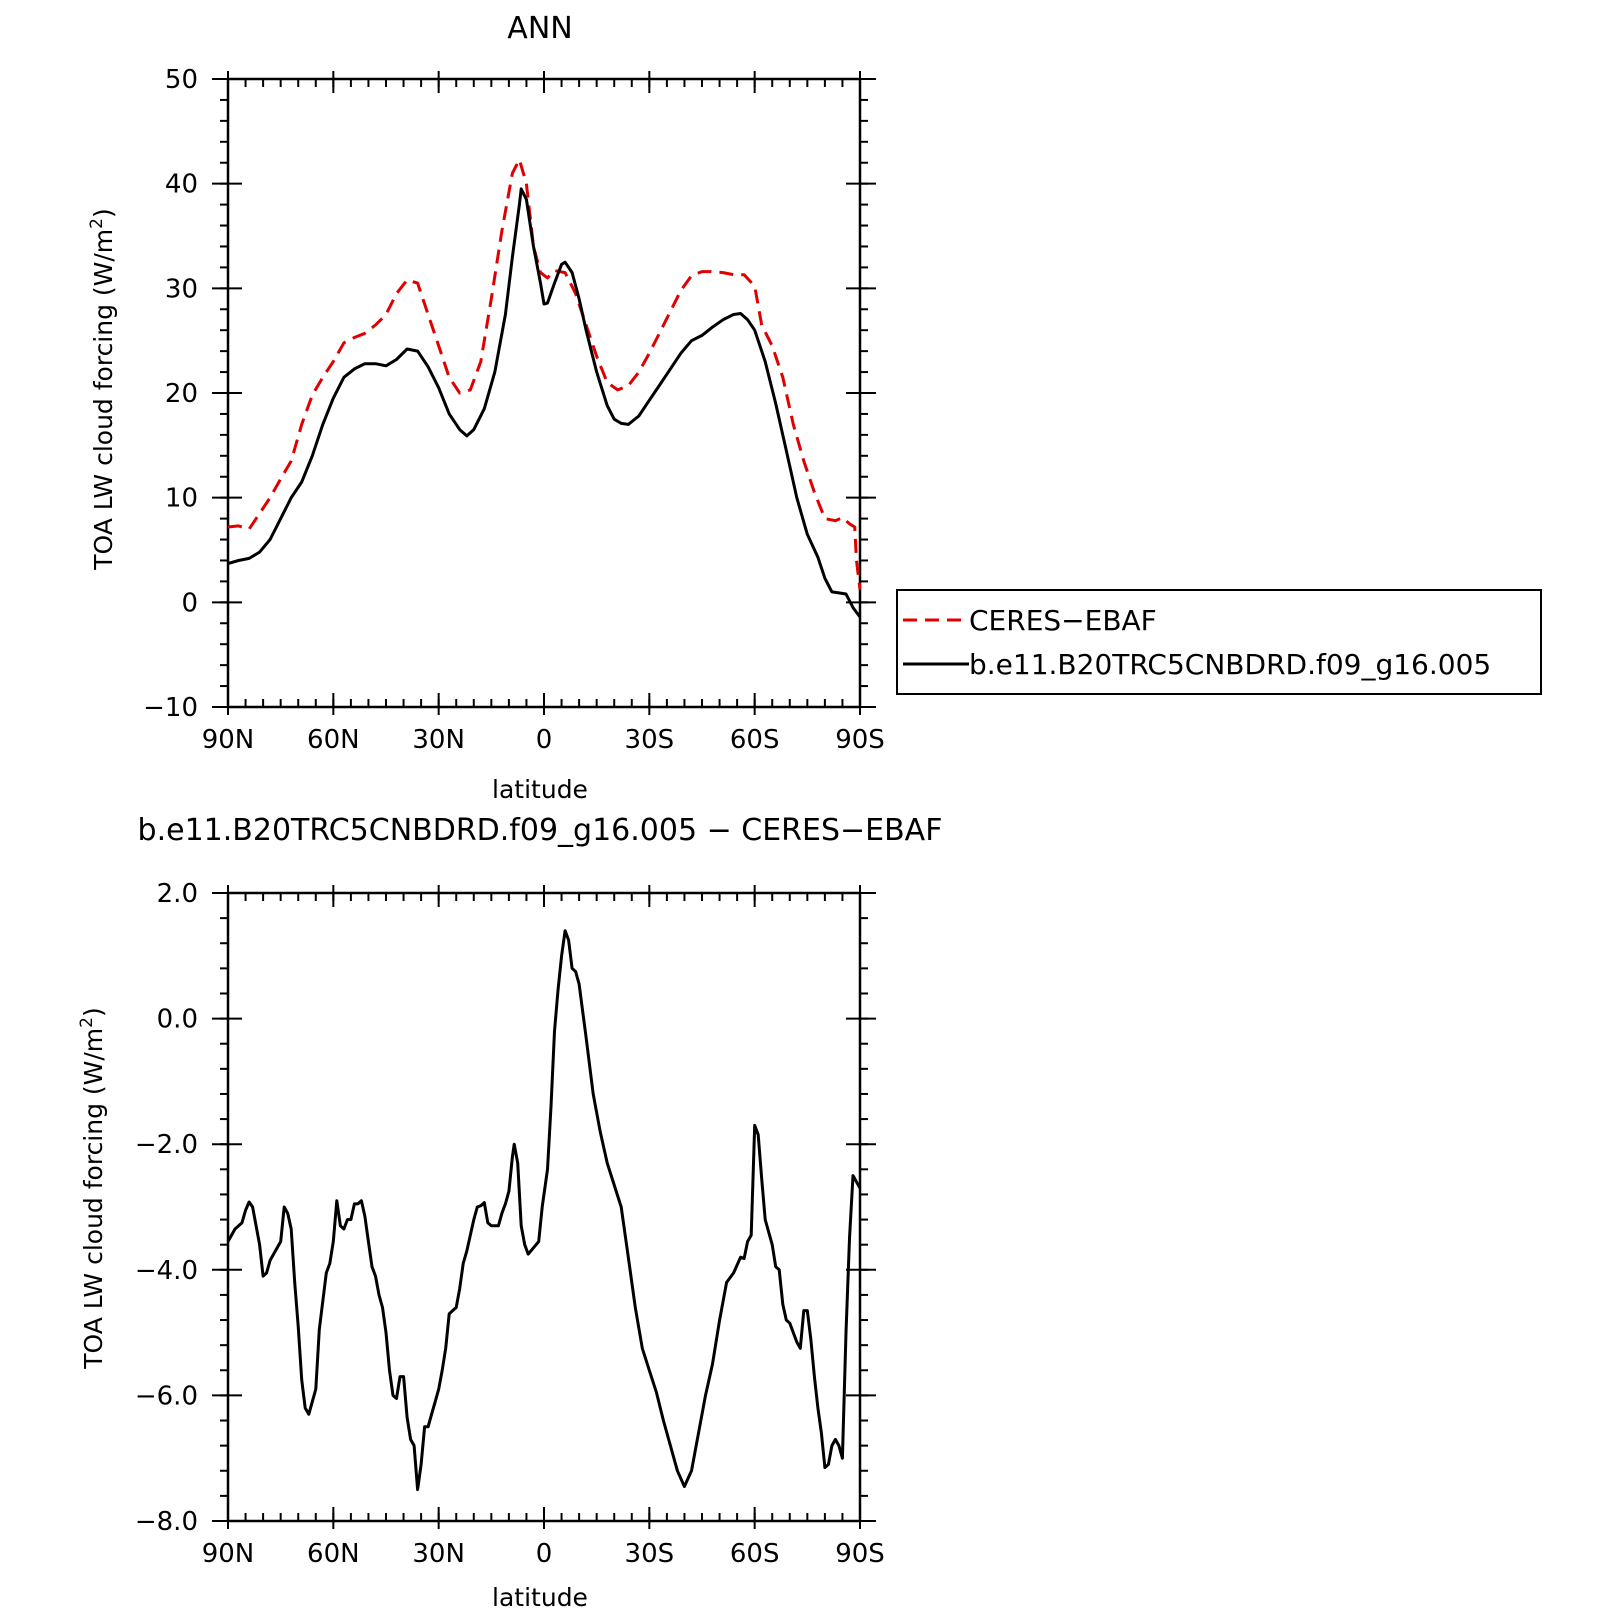 This screenshot has height=1613, width=1616. What do you see at coordinates (181, 289) in the screenshot?
I see `y-tick-label: 30` at bounding box center [181, 289].